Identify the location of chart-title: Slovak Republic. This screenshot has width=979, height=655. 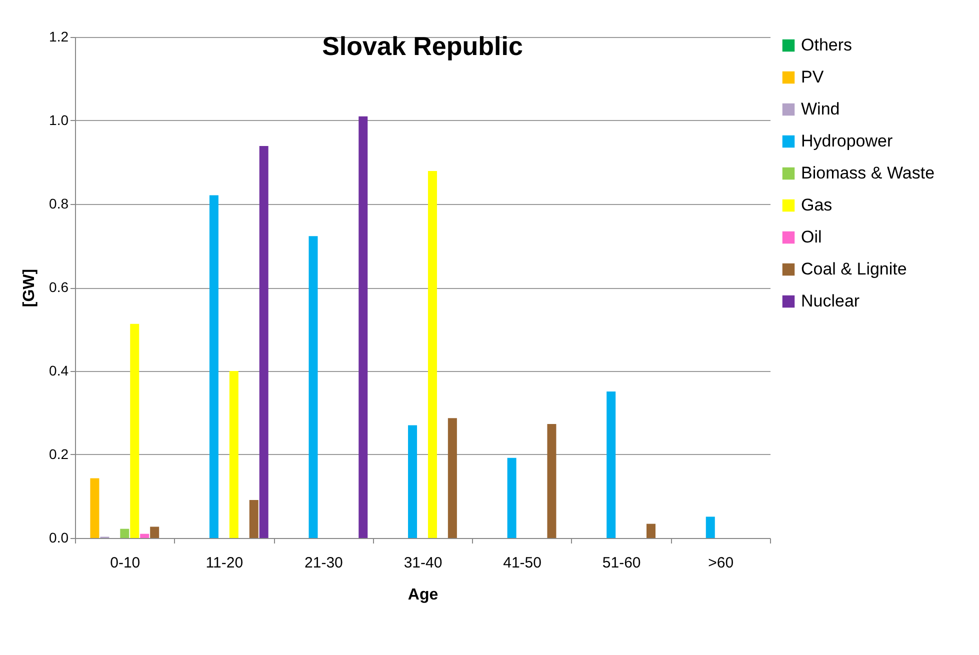
(422, 46).